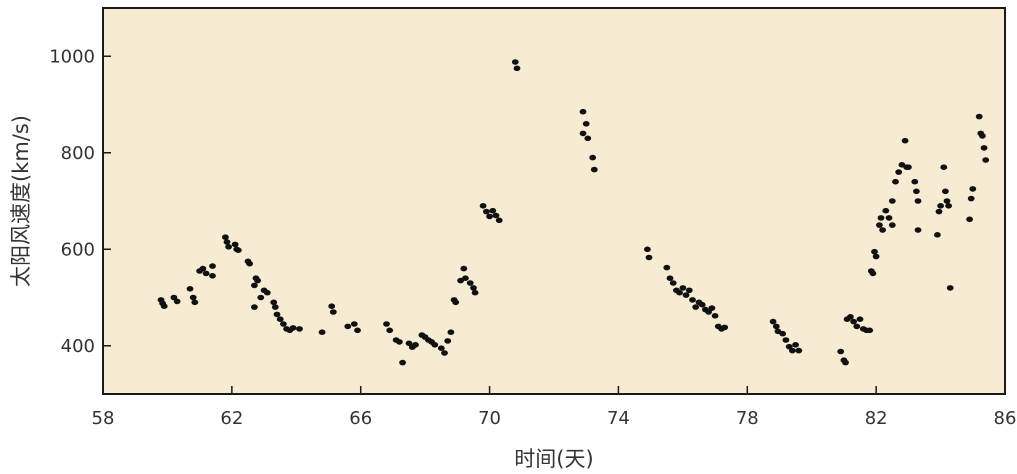 This screenshot has width=1017, height=474. What do you see at coordinates (489, 418) in the screenshot?
I see `x-tick-label: 70` at bounding box center [489, 418].